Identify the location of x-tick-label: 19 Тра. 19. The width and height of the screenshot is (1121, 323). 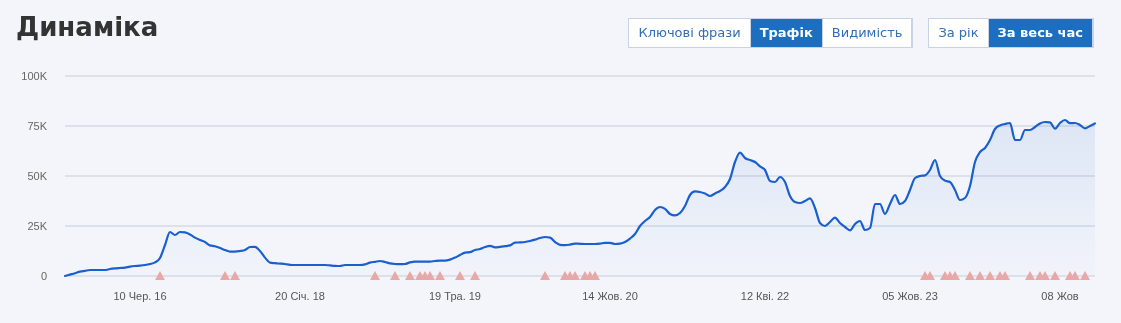
(455, 296).